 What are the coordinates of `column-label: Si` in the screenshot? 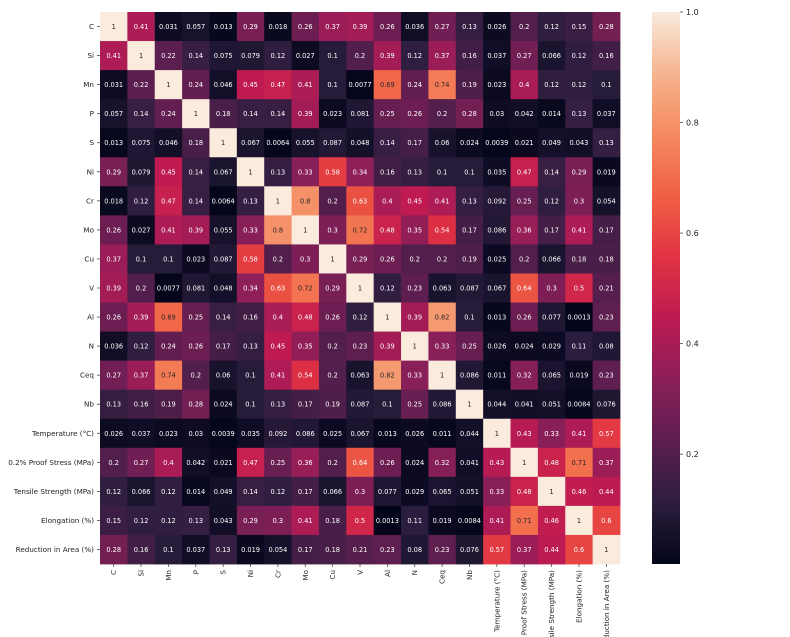 It's located at (141, 573).